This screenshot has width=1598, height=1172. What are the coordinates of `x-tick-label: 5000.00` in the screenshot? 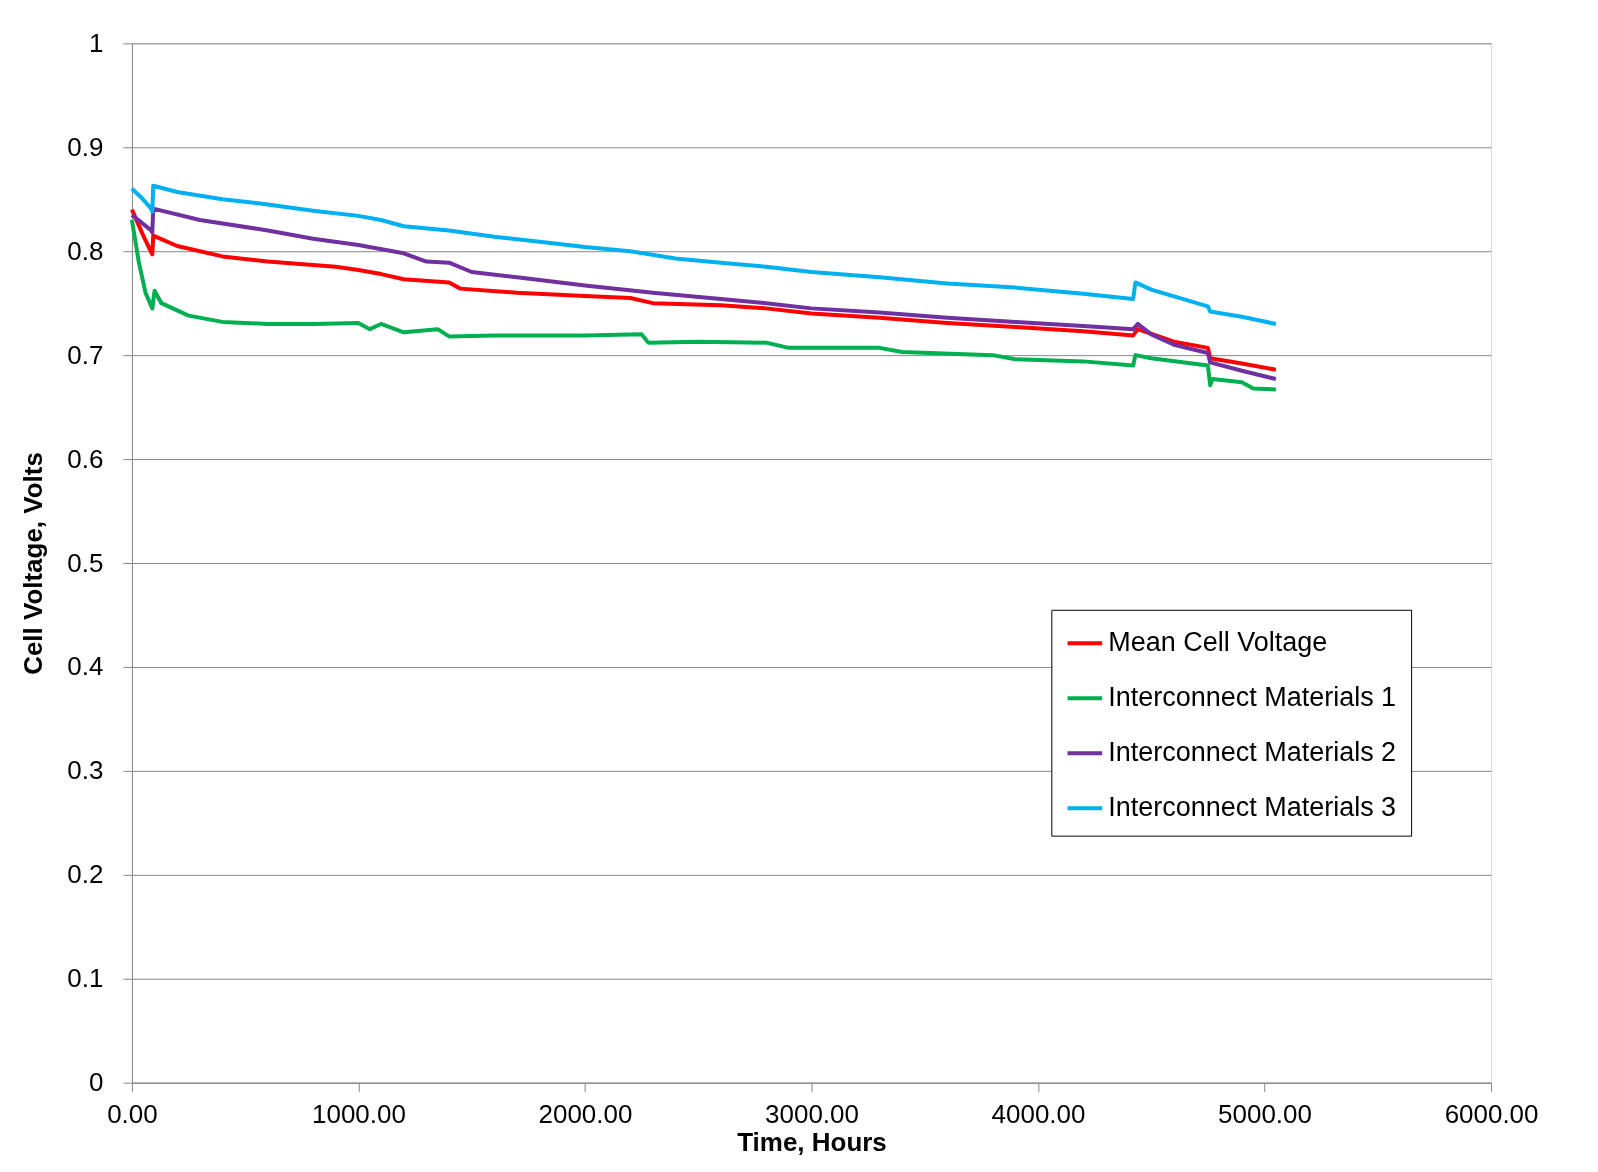 It's located at (1265, 1114).